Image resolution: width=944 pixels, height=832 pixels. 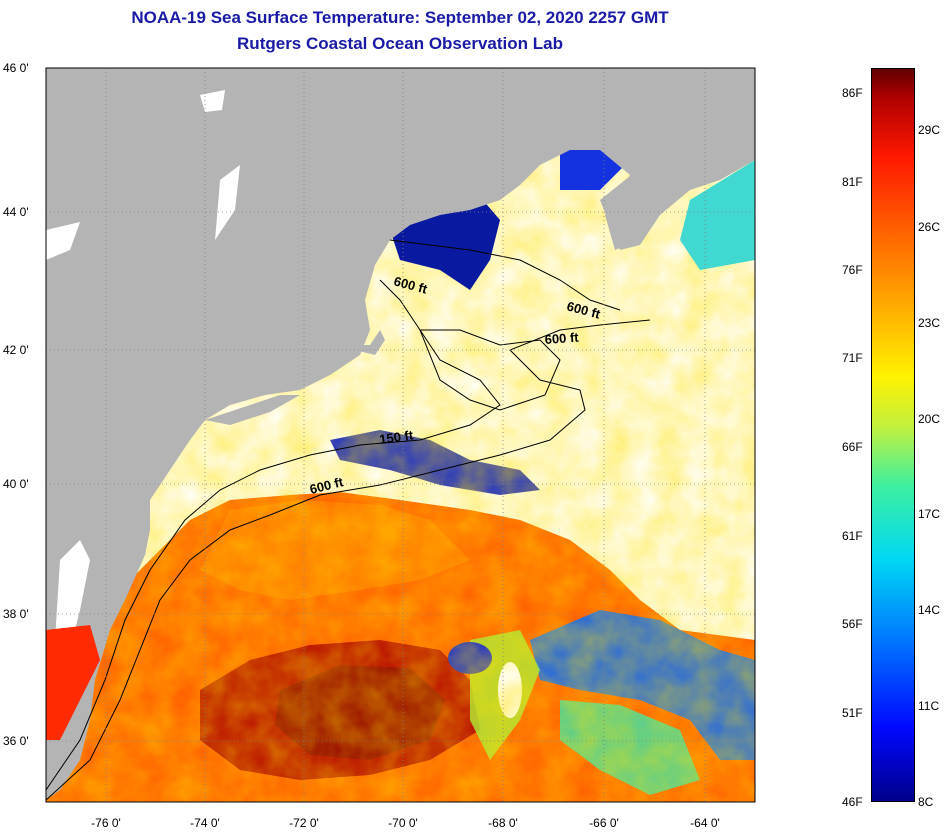 I want to click on lat-label: 38 0', so click(x=16, y=614).